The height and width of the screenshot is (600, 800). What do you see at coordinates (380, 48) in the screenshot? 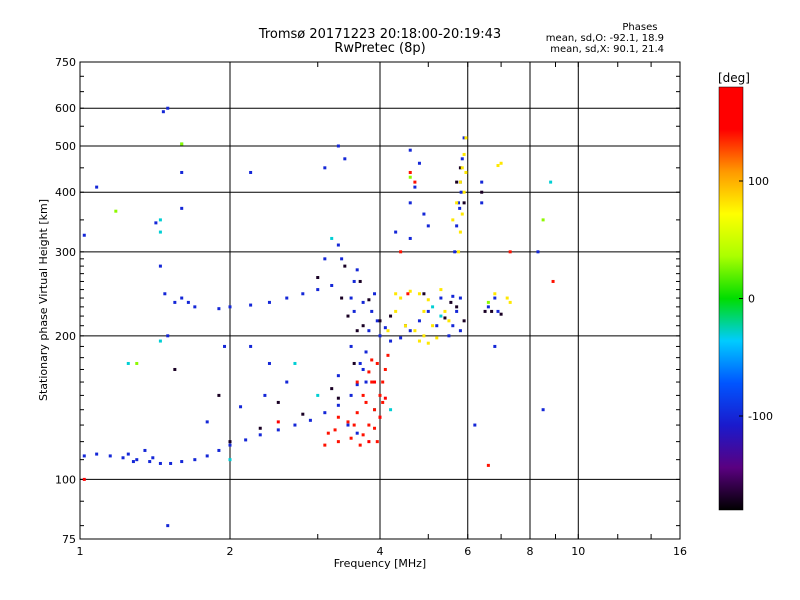
I see `chart-subtitle: RwPretec (8p)` at bounding box center [380, 48].